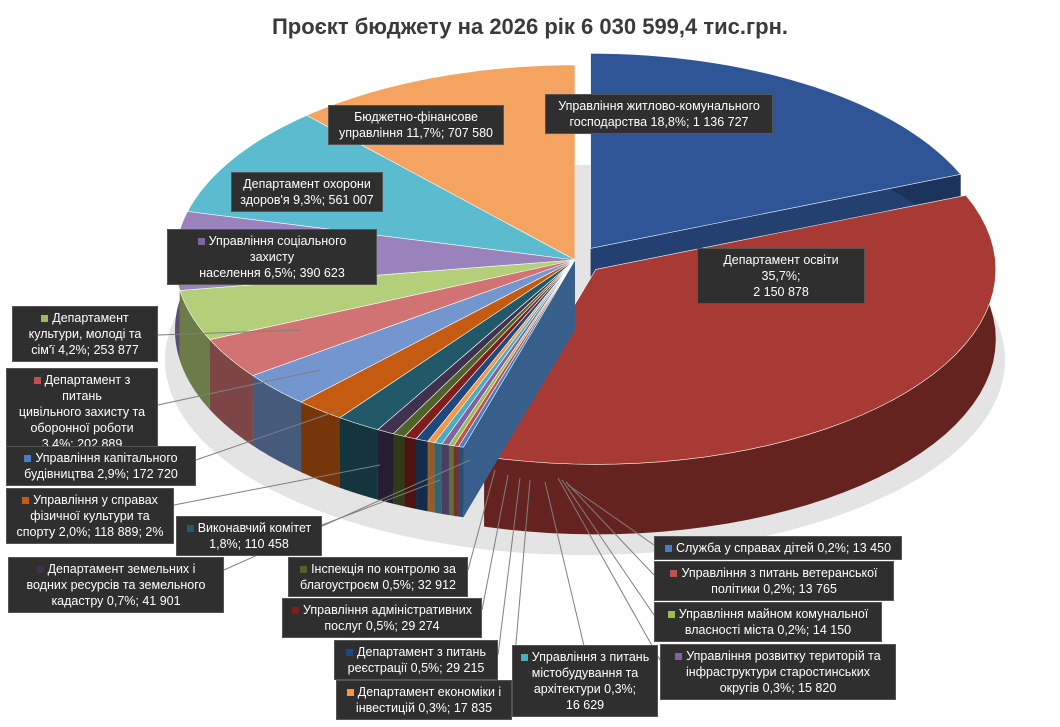 This screenshot has width=1060, height=727. What do you see at coordinates (106, 458) in the screenshot?
I see `data-label-line: Управління капітального` at bounding box center [106, 458].